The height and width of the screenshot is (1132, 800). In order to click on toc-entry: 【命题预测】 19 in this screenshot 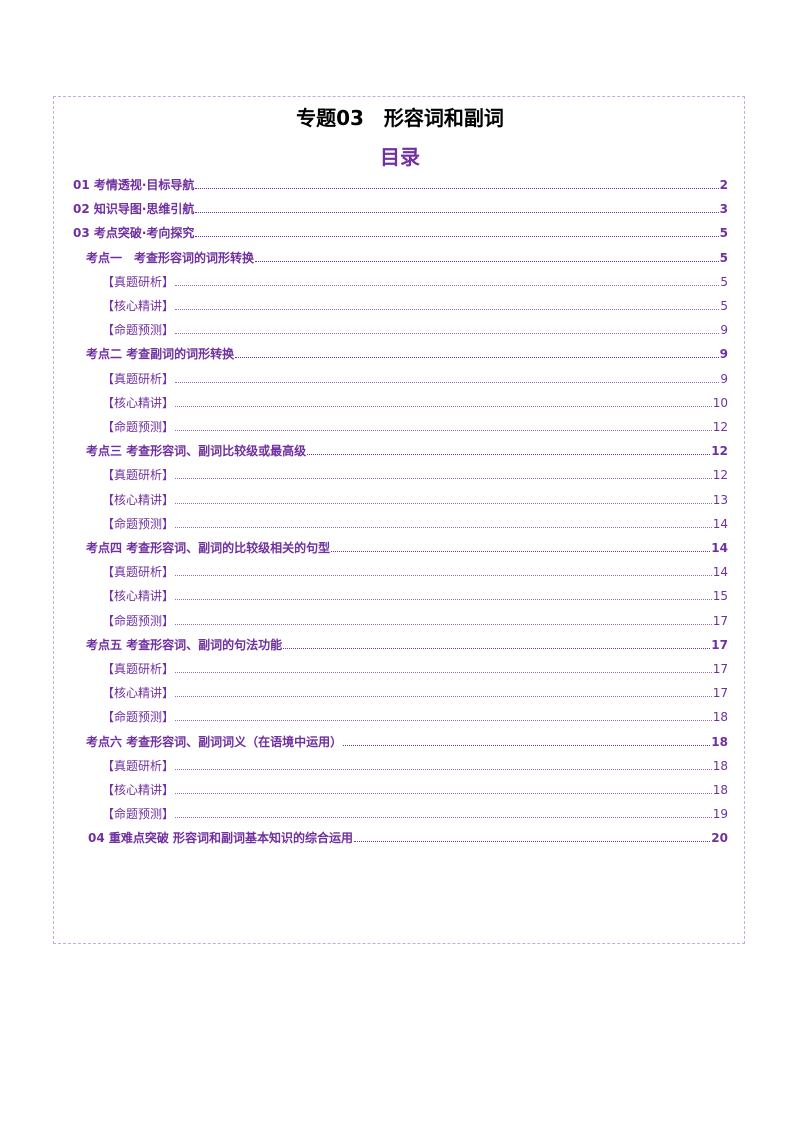, I will do `click(415, 813)`.